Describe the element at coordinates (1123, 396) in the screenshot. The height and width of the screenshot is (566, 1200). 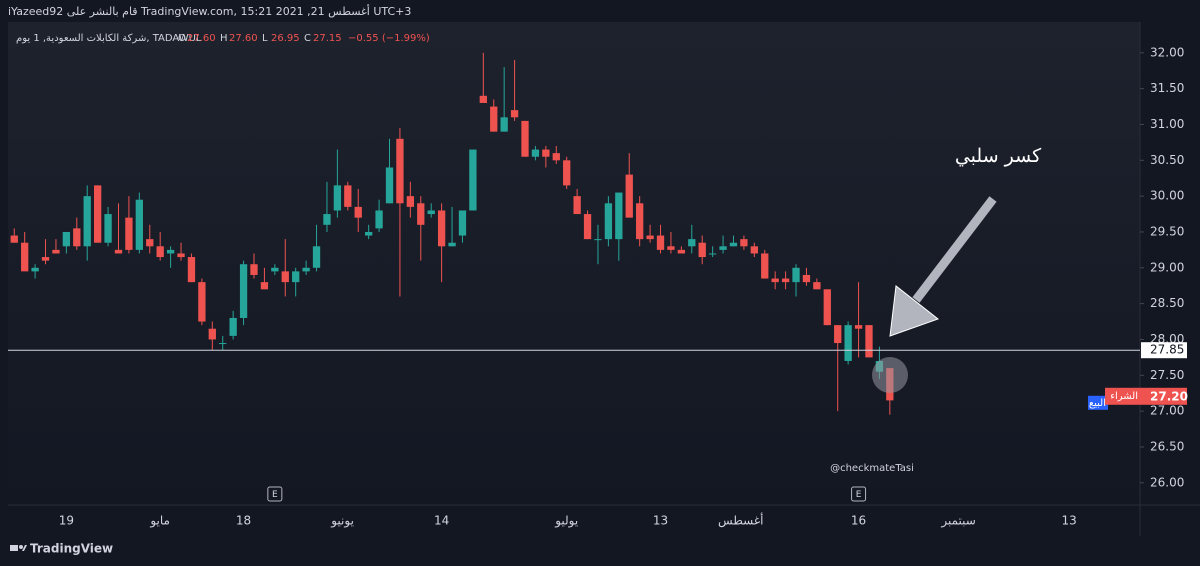
I see `buy-box` at that location.